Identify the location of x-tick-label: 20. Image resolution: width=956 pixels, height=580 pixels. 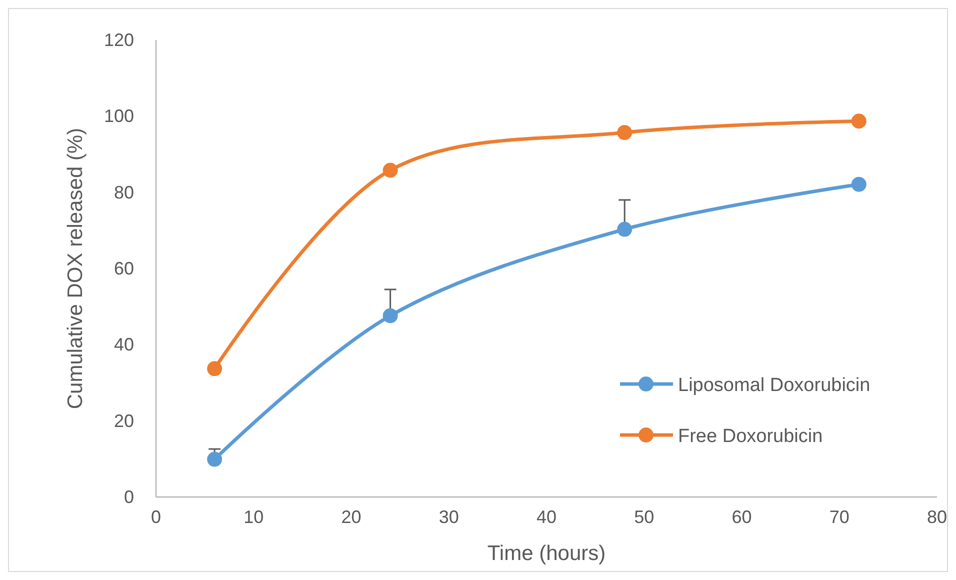
(351, 517).